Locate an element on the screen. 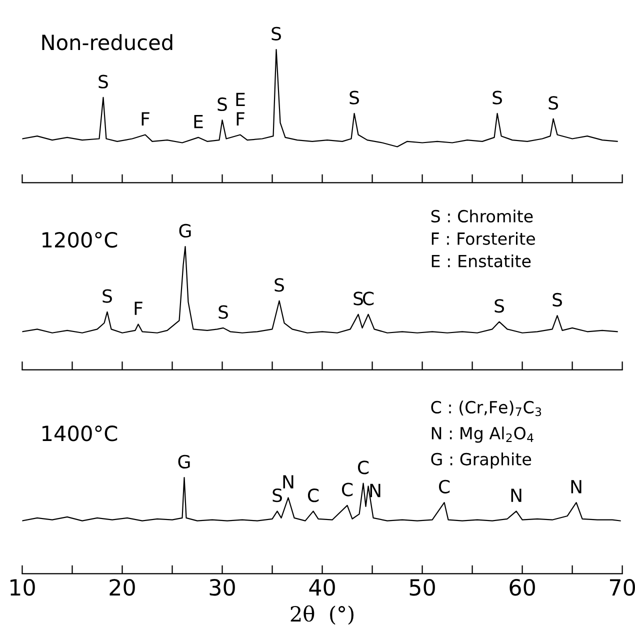  chart-title: 1200°C is located at coordinates (80, 240).